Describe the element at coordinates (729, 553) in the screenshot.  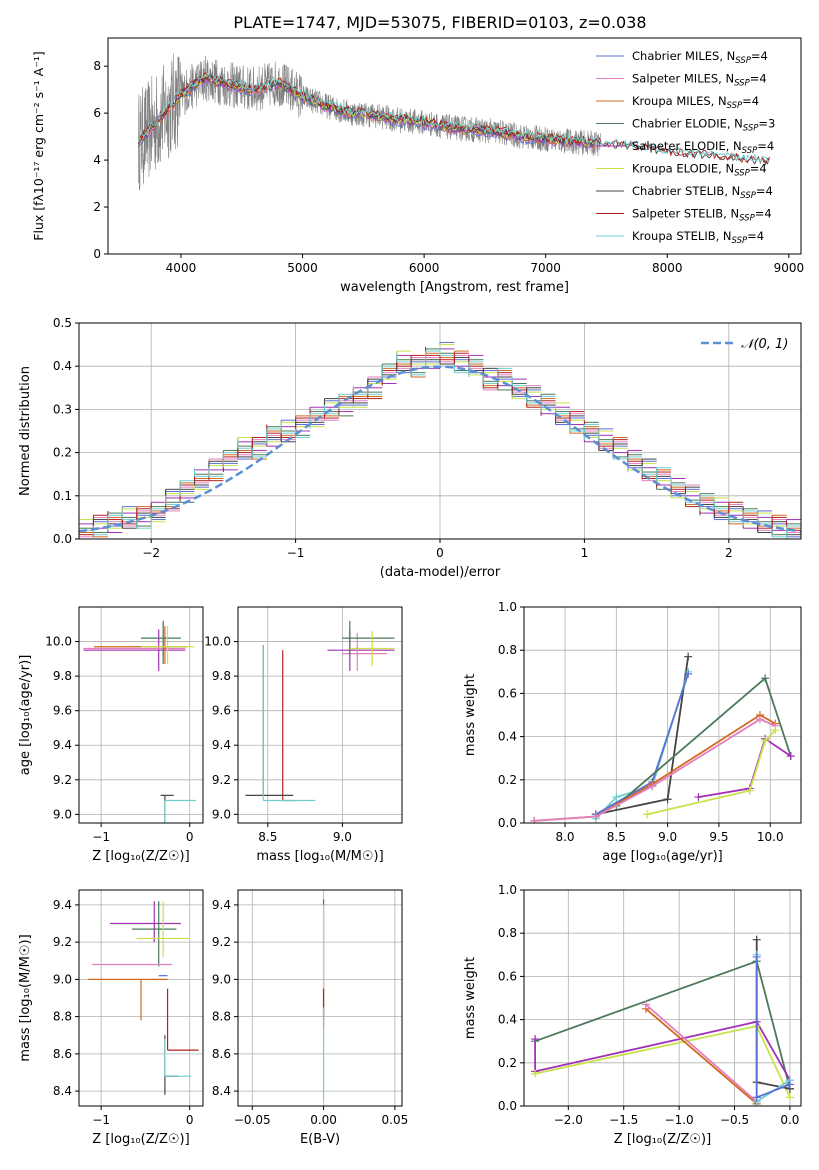
I see `x-tick-label: 2` at that location.